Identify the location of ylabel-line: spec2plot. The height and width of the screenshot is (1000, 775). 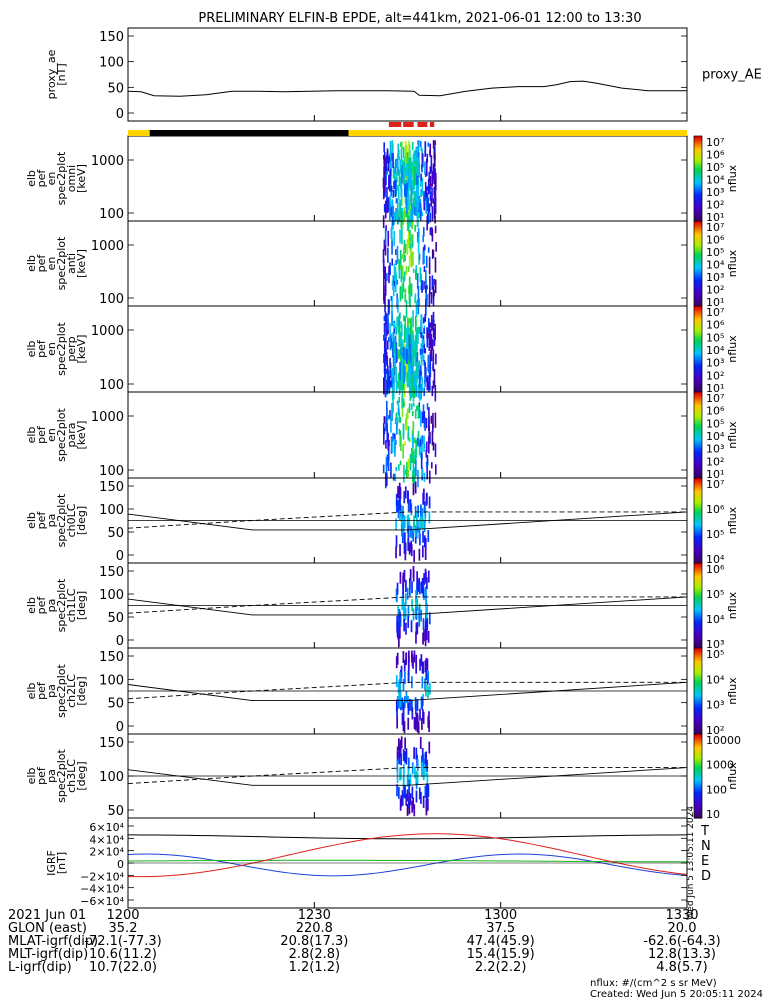
(61, 605).